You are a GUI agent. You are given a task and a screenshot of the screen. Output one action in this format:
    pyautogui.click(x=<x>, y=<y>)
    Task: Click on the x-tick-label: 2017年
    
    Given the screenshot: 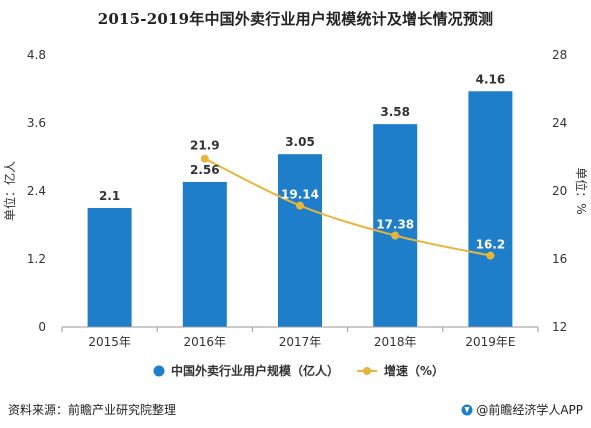 What is the action you would take?
    pyautogui.click(x=300, y=342)
    